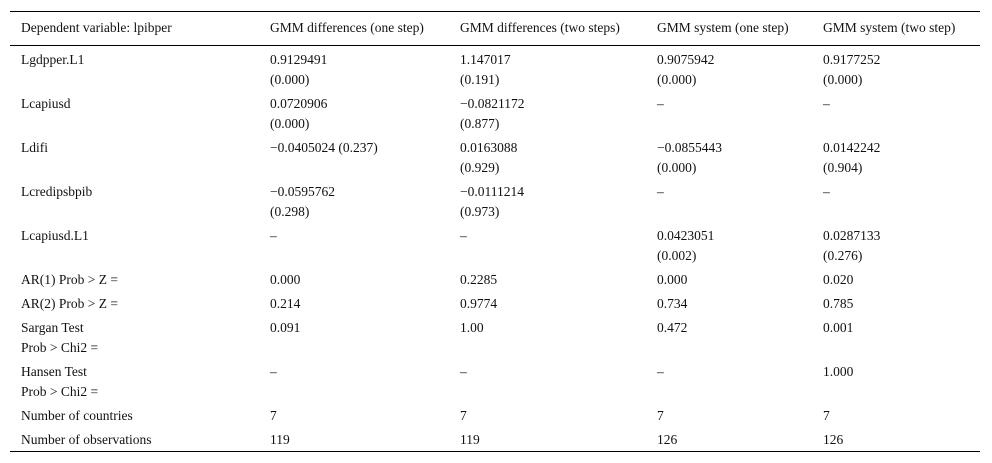  I want to click on table-cell: 0.0423051 (0.002), so click(729, 245).